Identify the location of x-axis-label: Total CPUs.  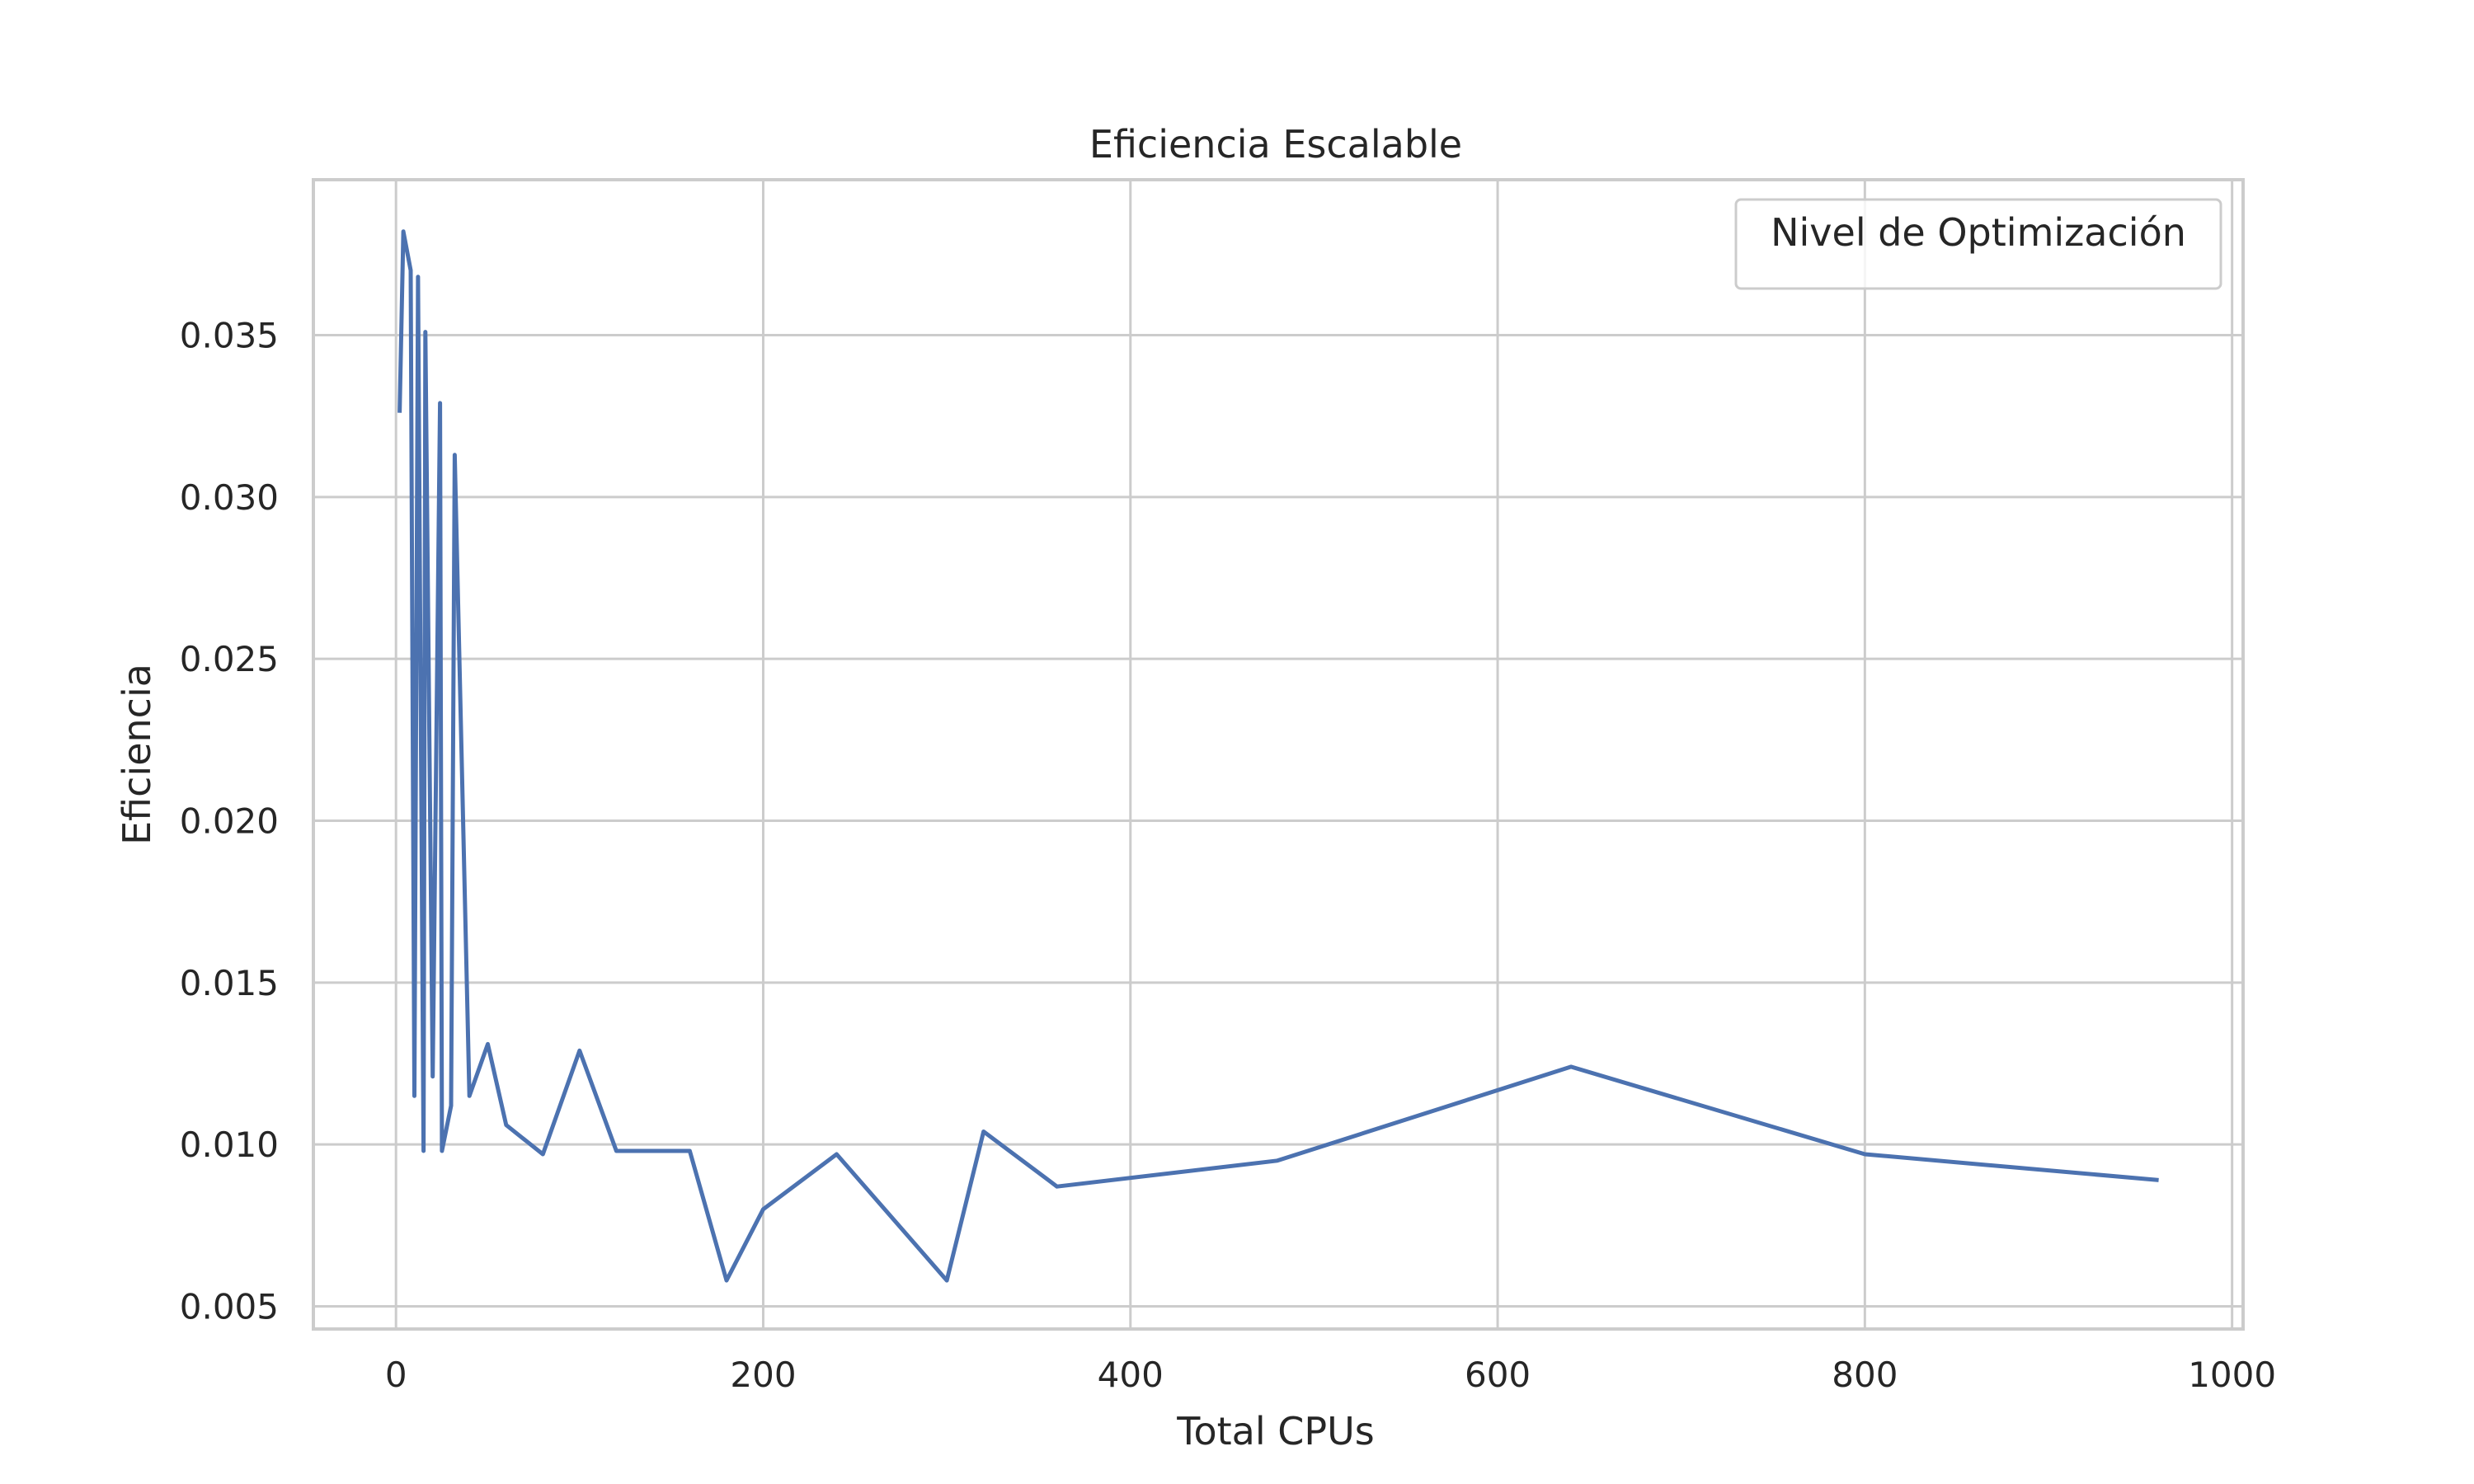
(1275, 1431).